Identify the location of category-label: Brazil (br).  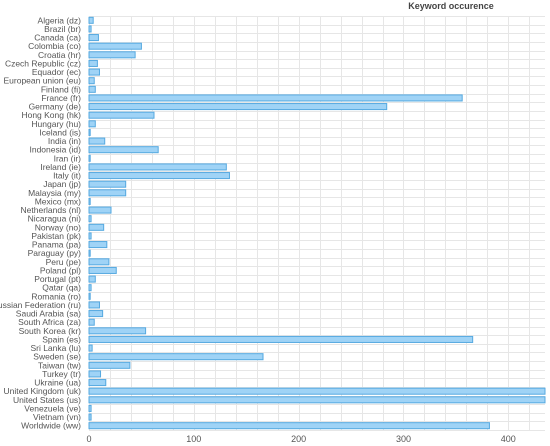
(62, 29).